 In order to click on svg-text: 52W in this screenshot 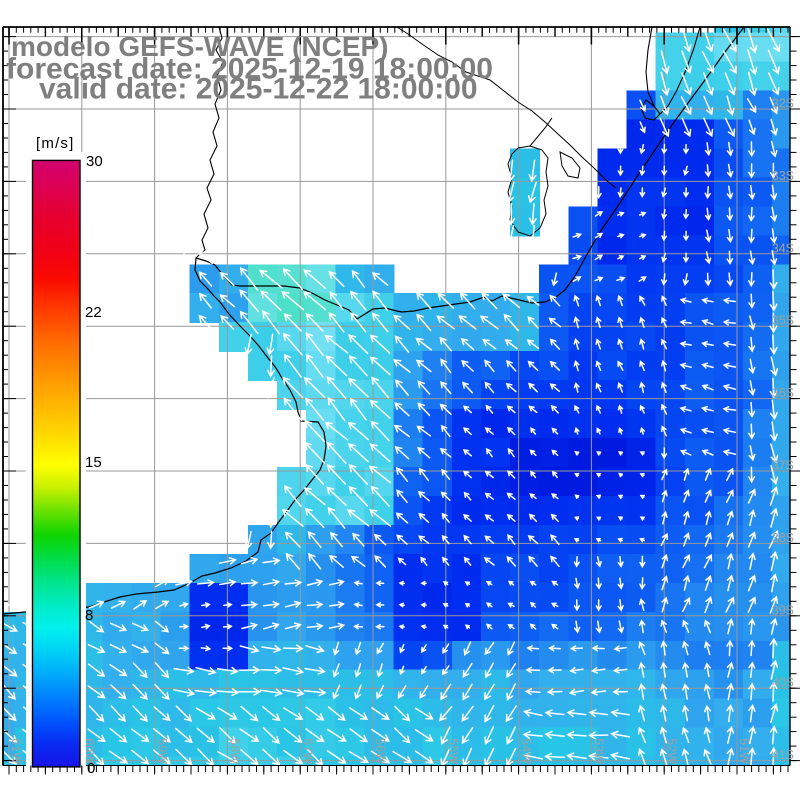, I will do `click(671, 751)`.